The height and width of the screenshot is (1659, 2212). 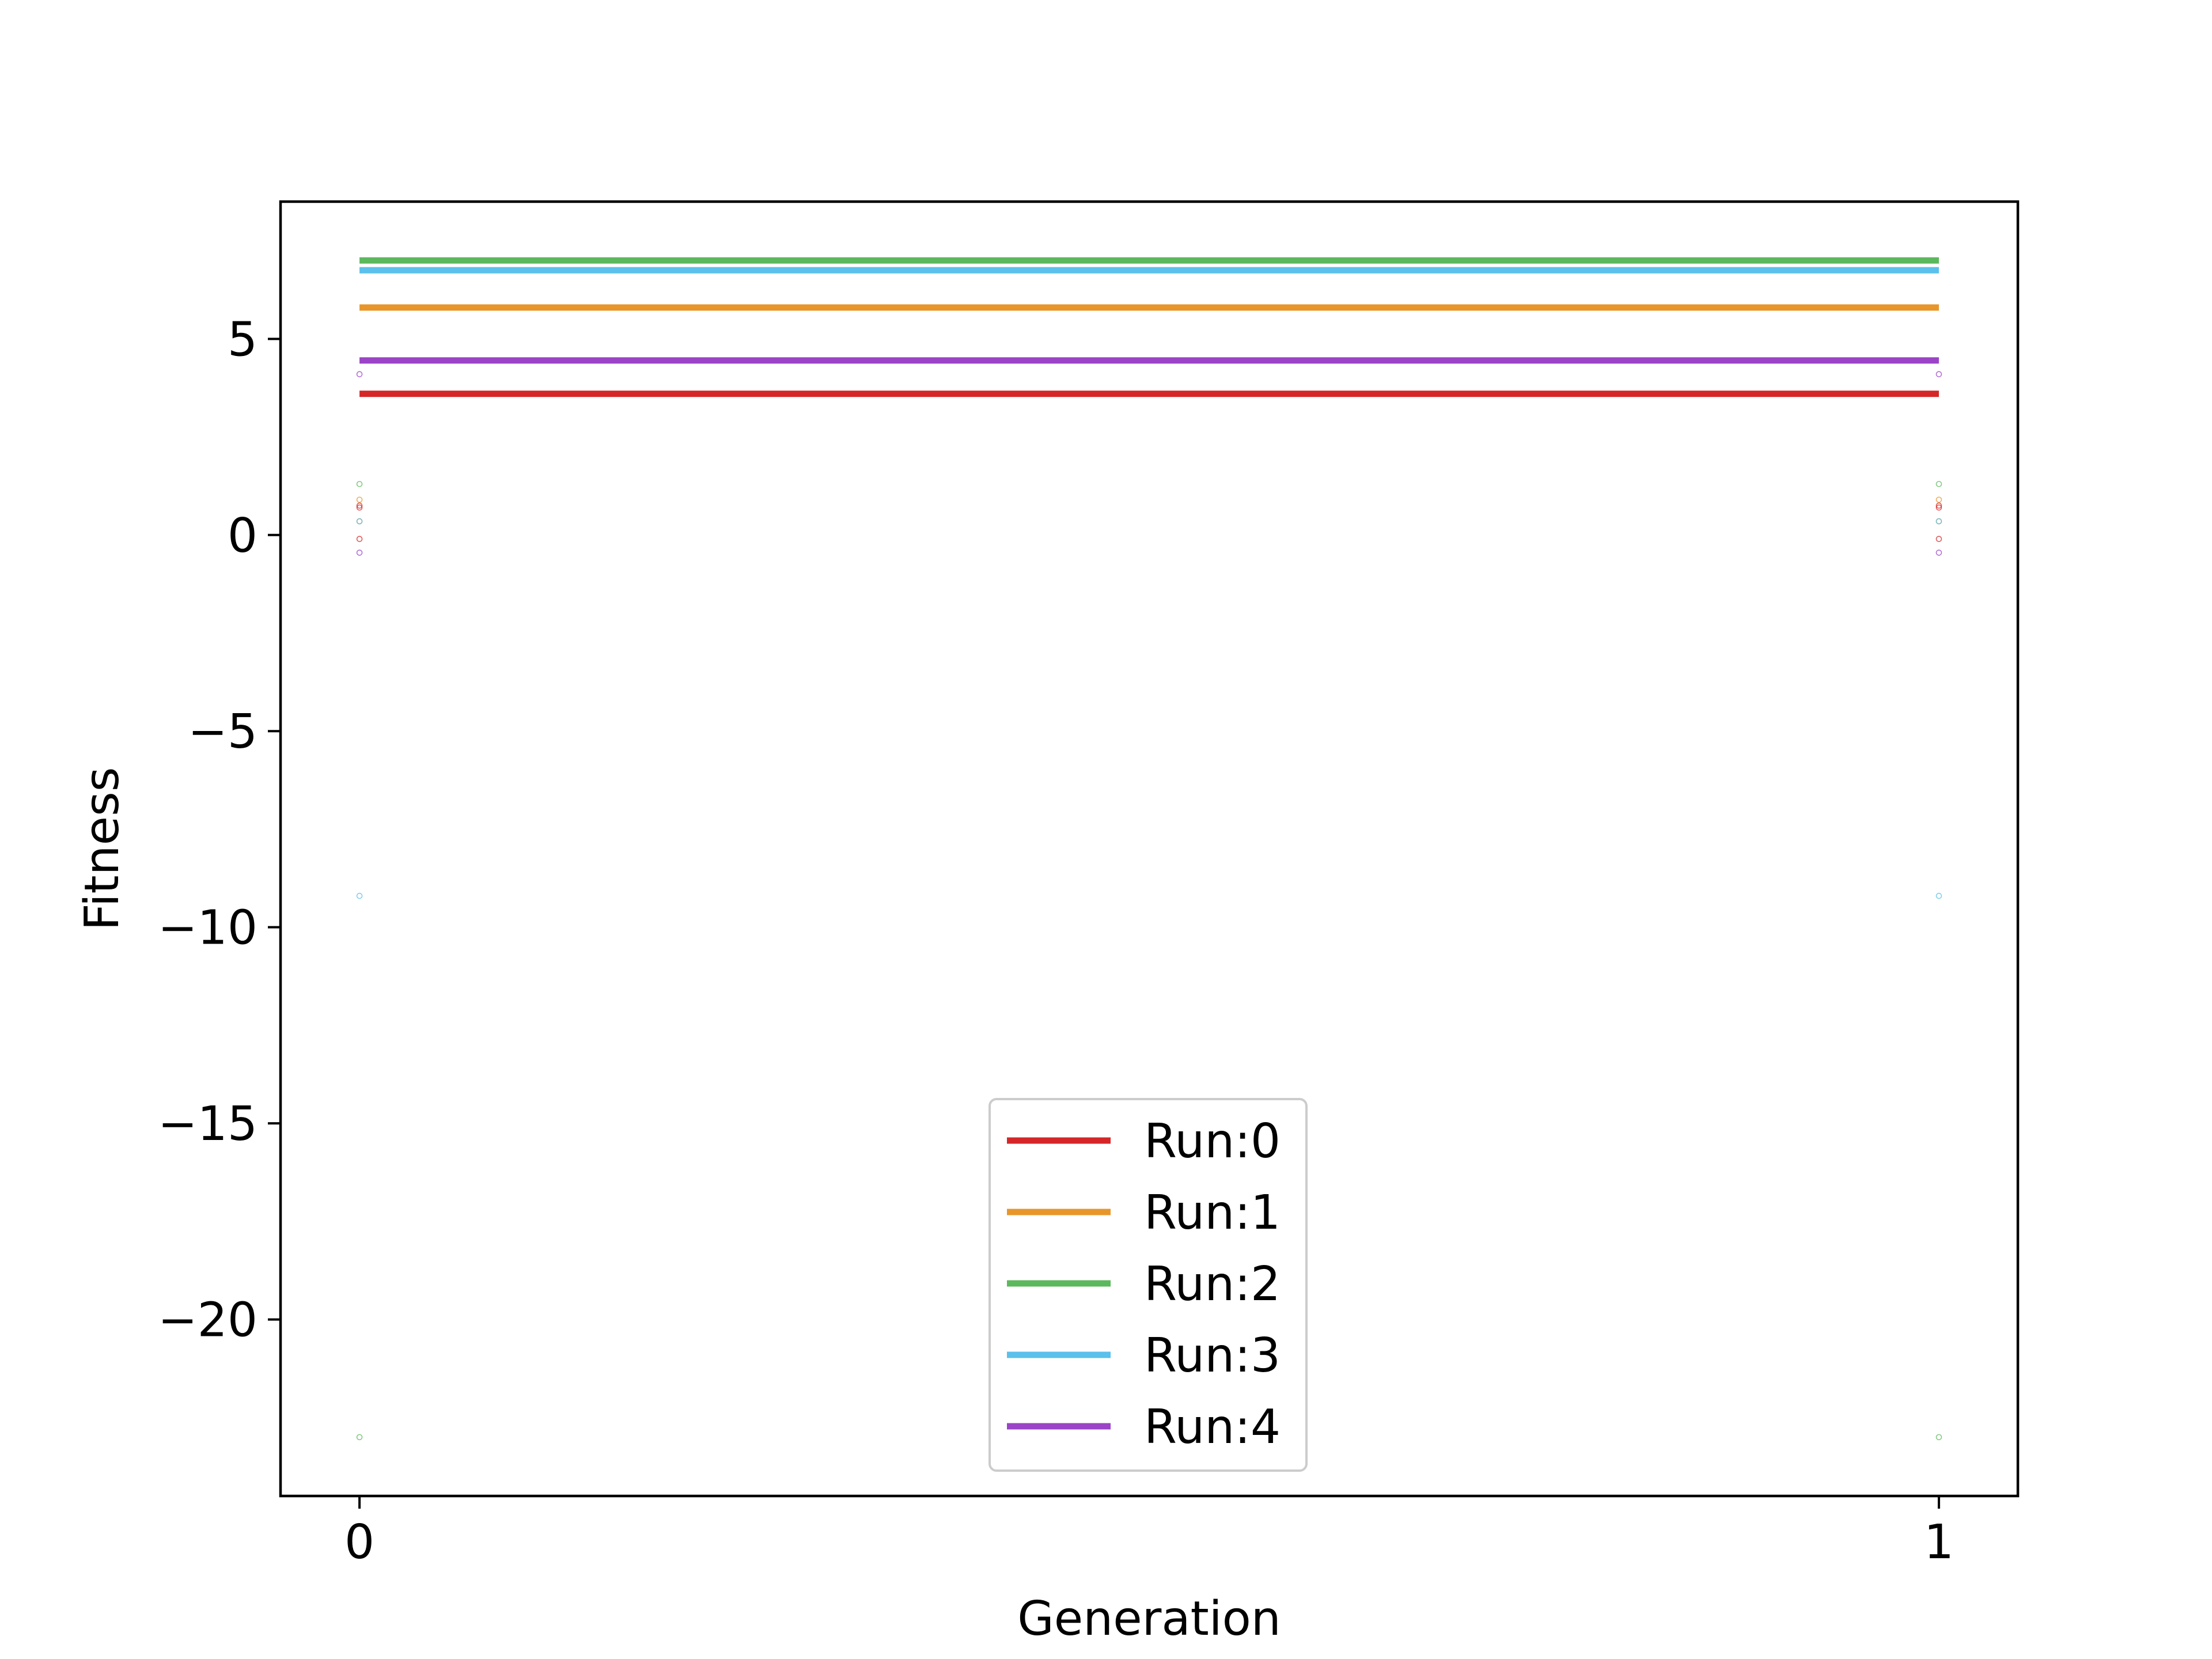 What do you see at coordinates (1212, 1427) in the screenshot?
I see `legend-label: Run:4` at bounding box center [1212, 1427].